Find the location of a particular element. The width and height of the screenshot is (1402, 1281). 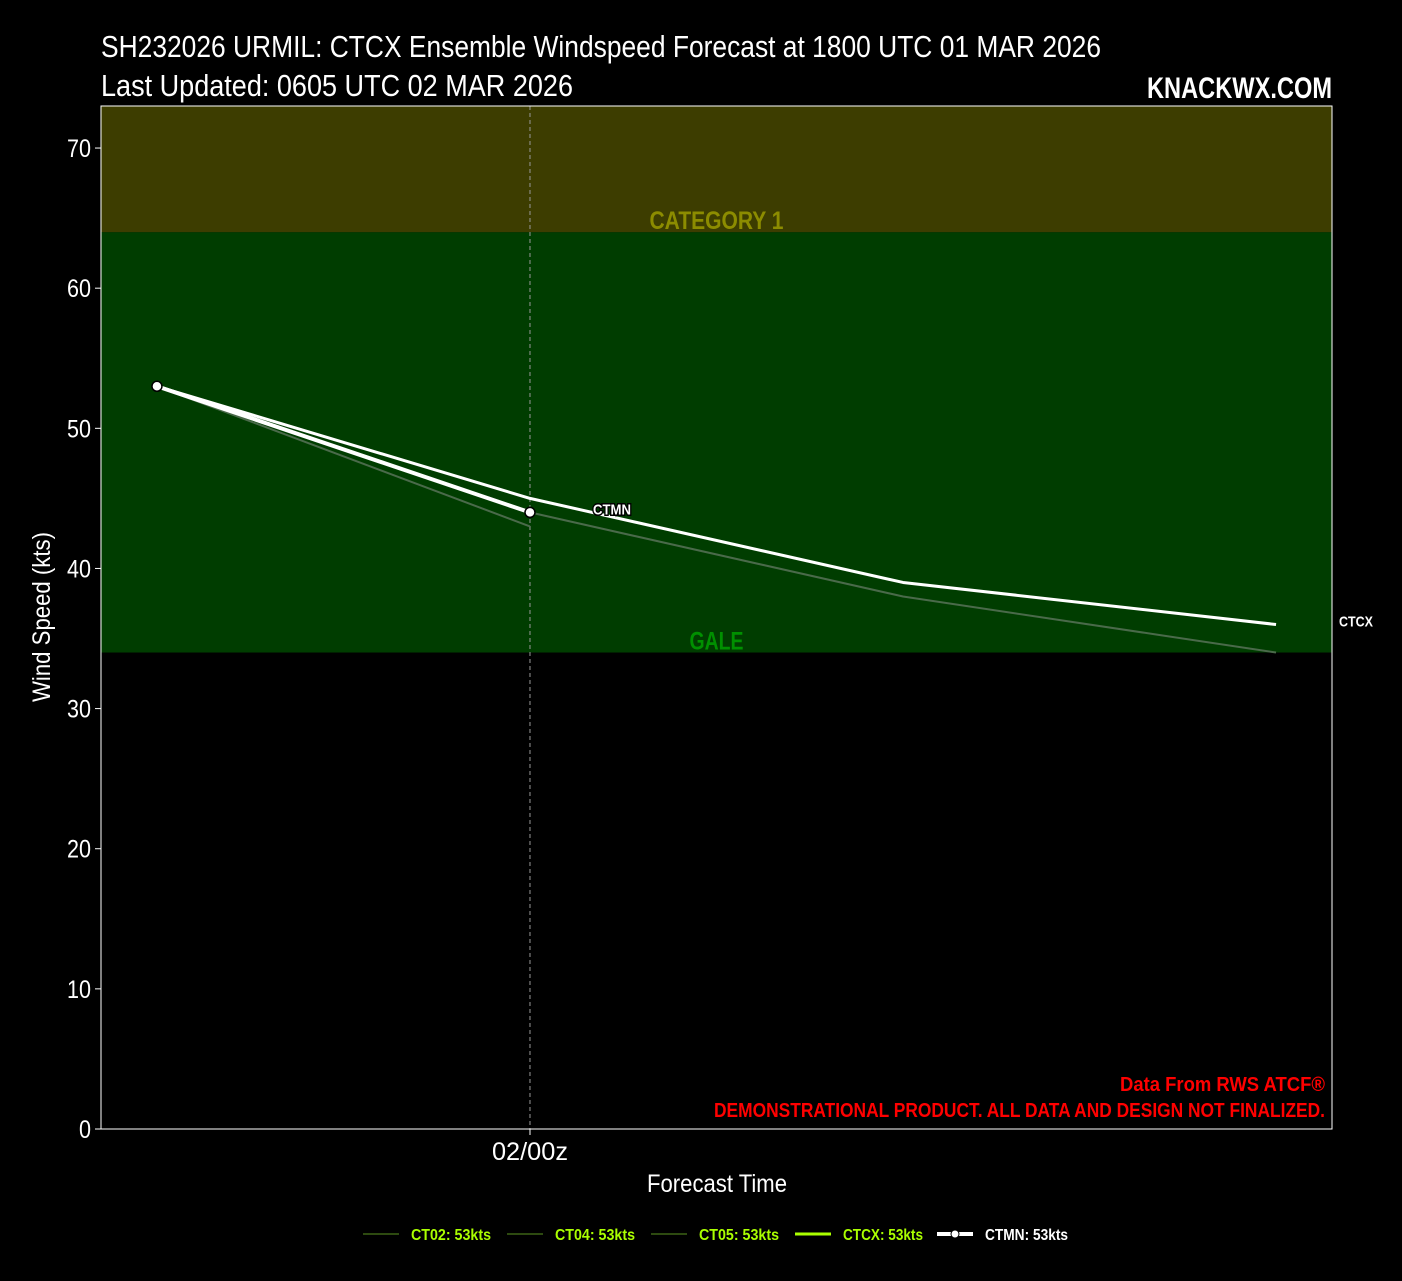

y-tick-label: 10 is located at coordinates (79, 990).